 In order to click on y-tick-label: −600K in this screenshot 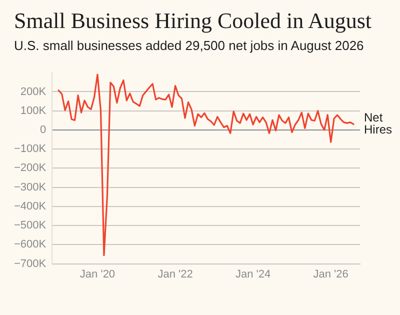, I will do `click(30, 244)`.